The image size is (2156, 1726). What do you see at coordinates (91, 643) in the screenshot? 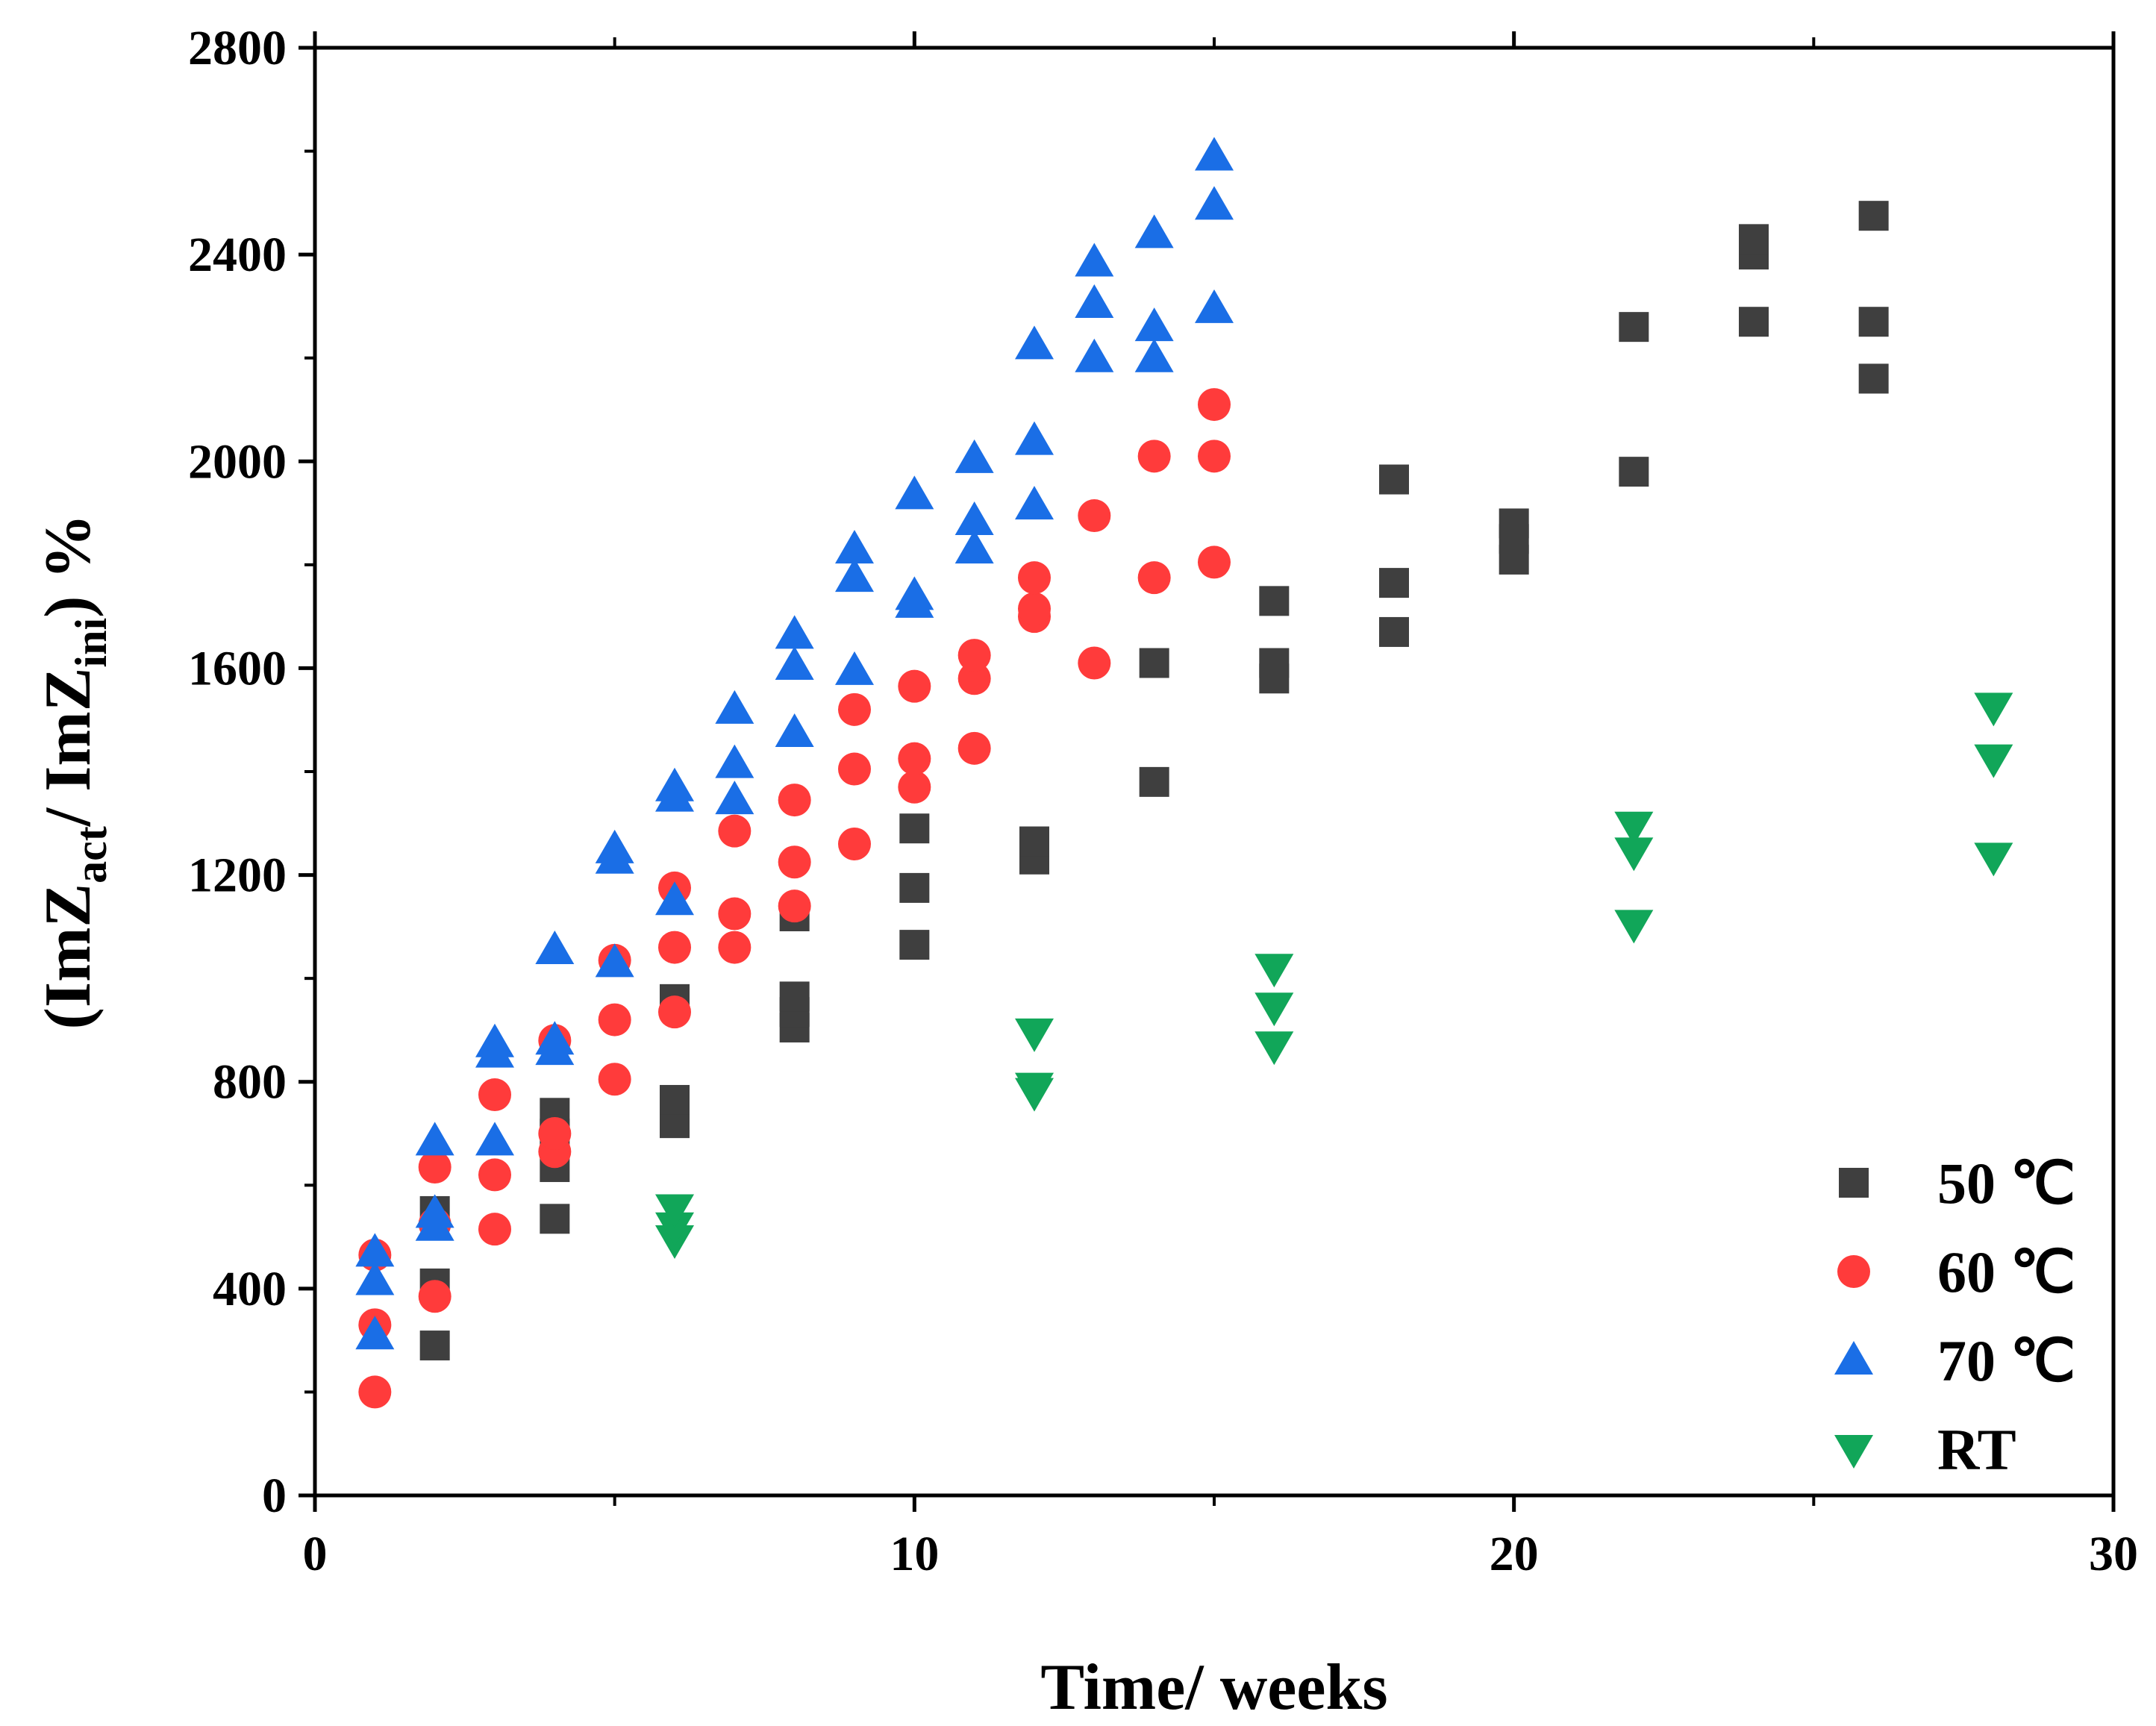
I see `y-axis-title-sub-ini: ini` at bounding box center [91, 643].